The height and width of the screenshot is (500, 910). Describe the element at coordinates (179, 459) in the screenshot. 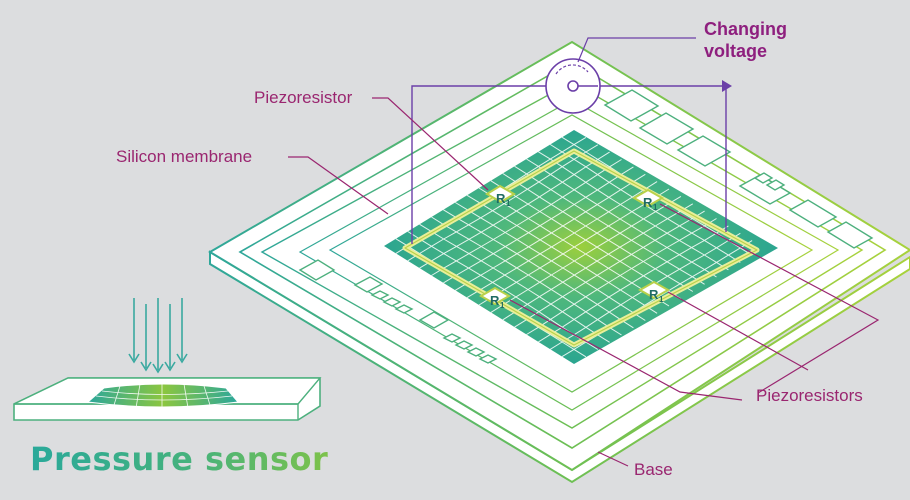

I see `diagram-title: Pressure sensor` at that location.